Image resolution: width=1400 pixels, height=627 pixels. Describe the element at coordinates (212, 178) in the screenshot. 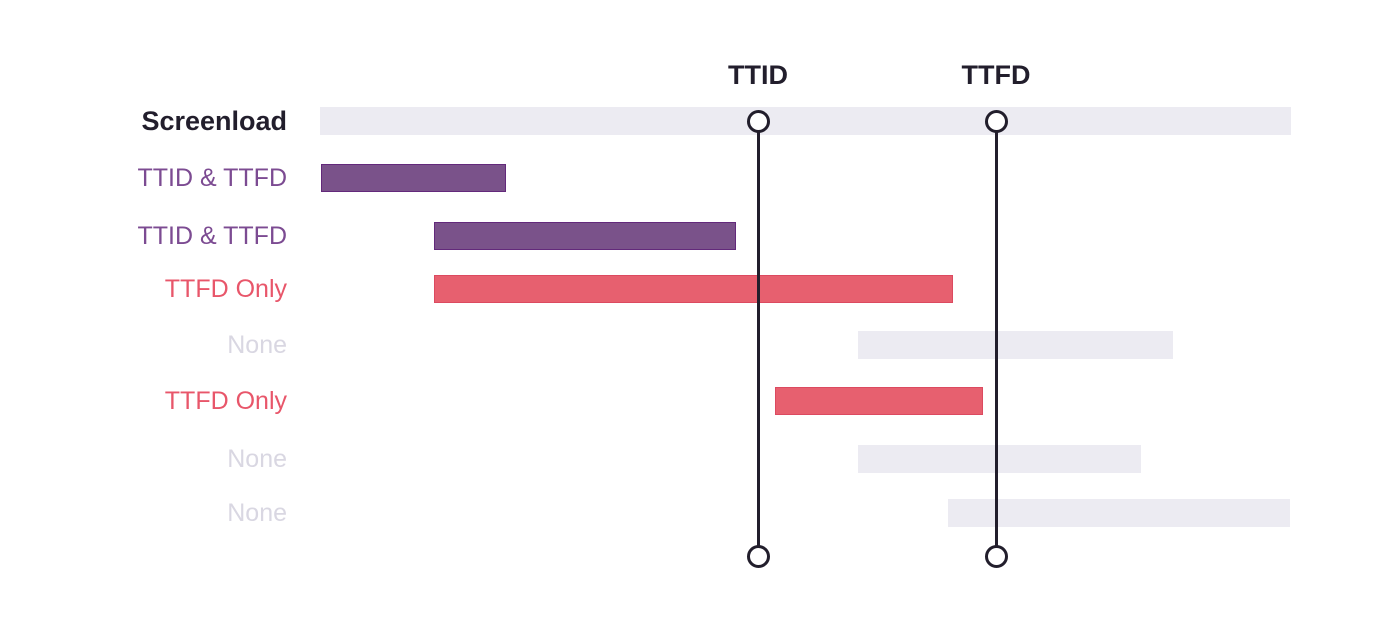

I see `row-label-ttid-ttfd-1: TTID & TTFD` at that location.